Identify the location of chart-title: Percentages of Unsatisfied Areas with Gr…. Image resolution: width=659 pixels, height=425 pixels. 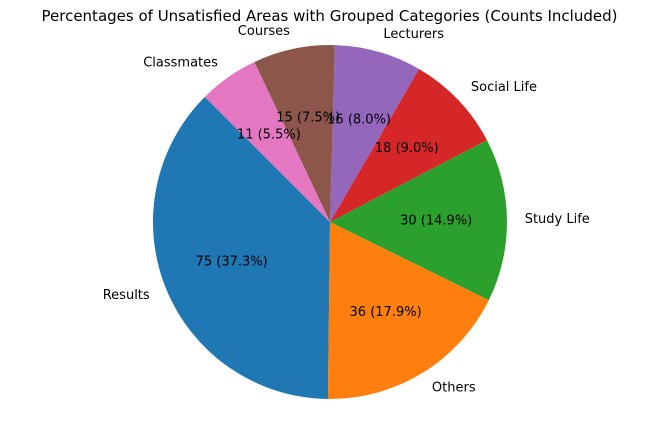
(330, 16).